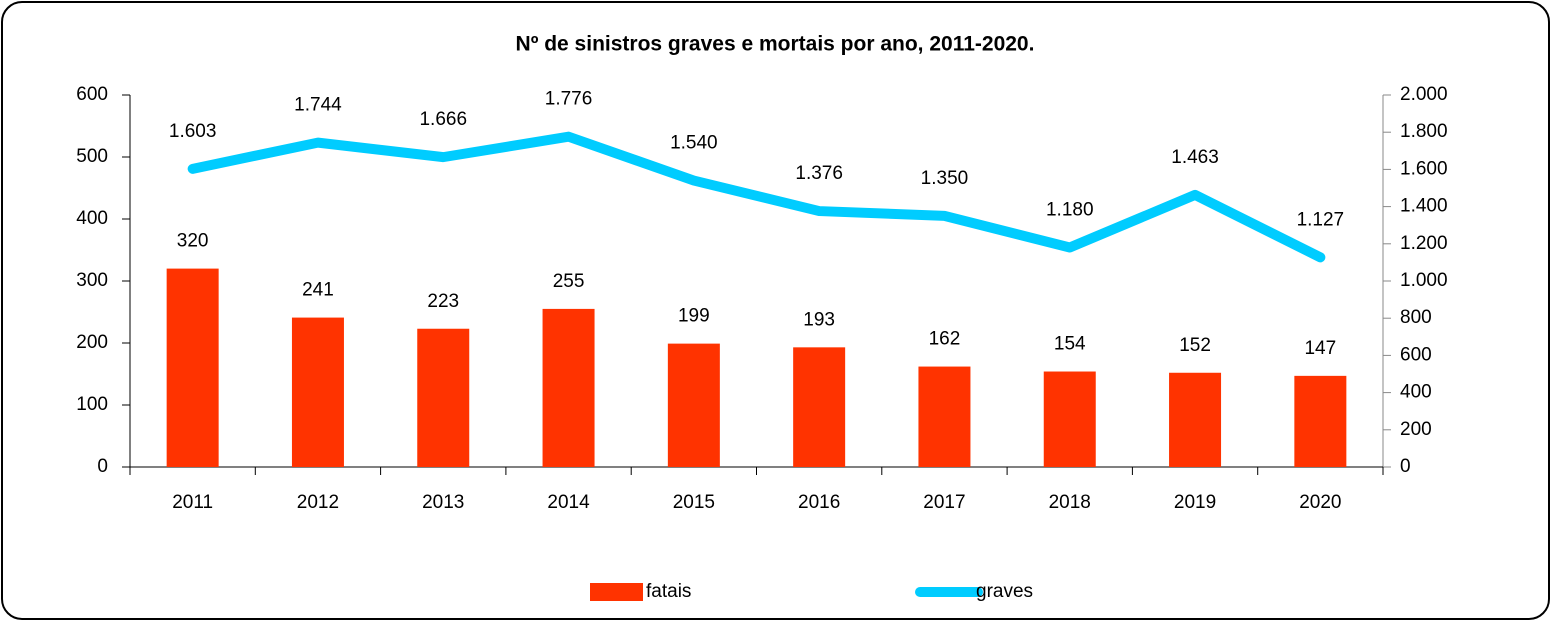 The image size is (1551, 621). I want to click on bar-value-label: 199, so click(694, 316).